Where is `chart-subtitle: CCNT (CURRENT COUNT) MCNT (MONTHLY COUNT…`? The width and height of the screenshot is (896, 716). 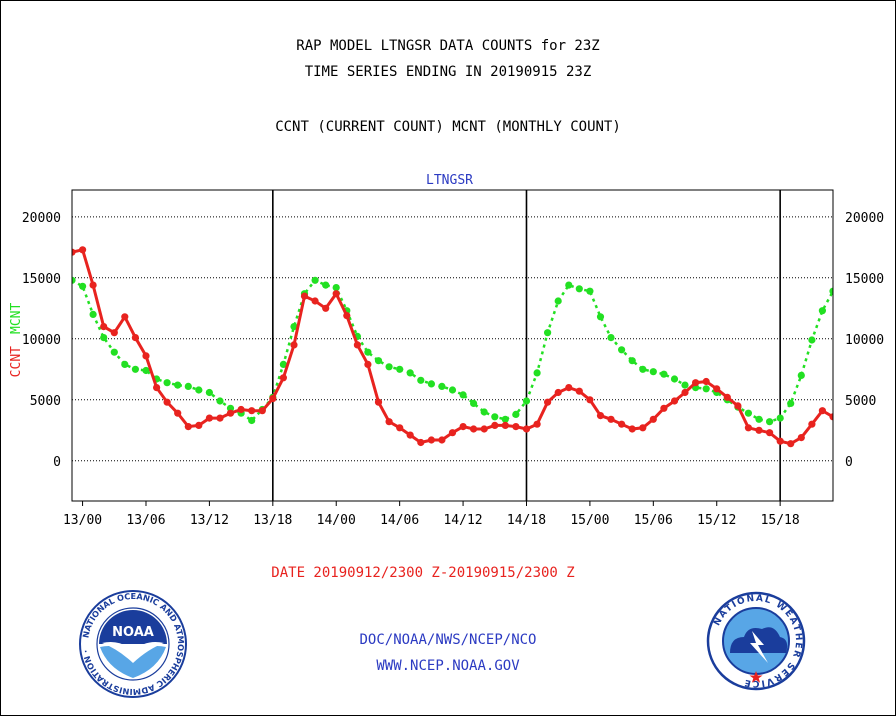
chart-subtitle: CCNT (CURRENT COUNT) MCNT (MONTHLY COUNT… is located at coordinates (448, 127).